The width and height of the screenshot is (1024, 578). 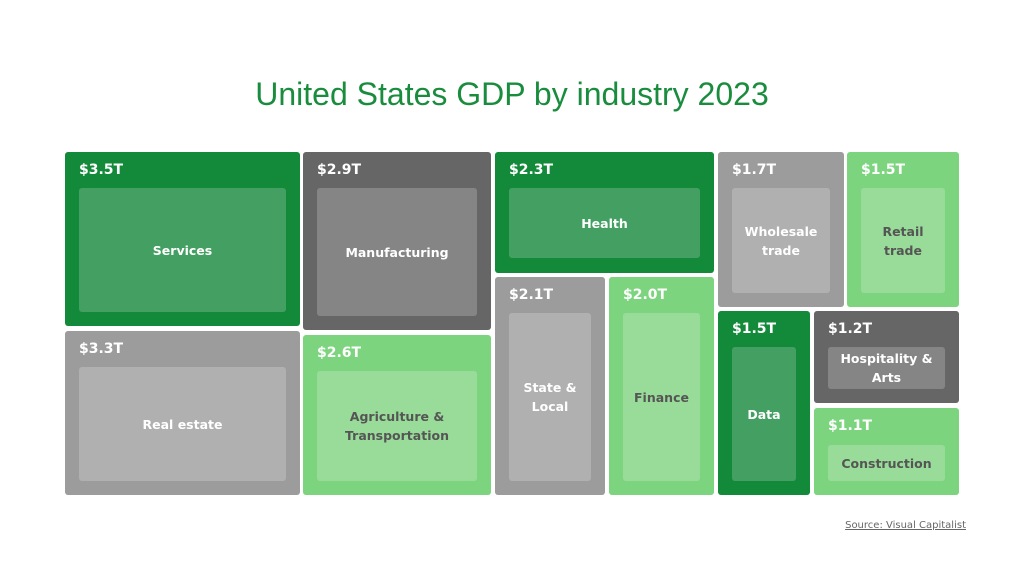 What do you see at coordinates (397, 252) in the screenshot?
I see `tile-label: Manufacturing` at bounding box center [397, 252].